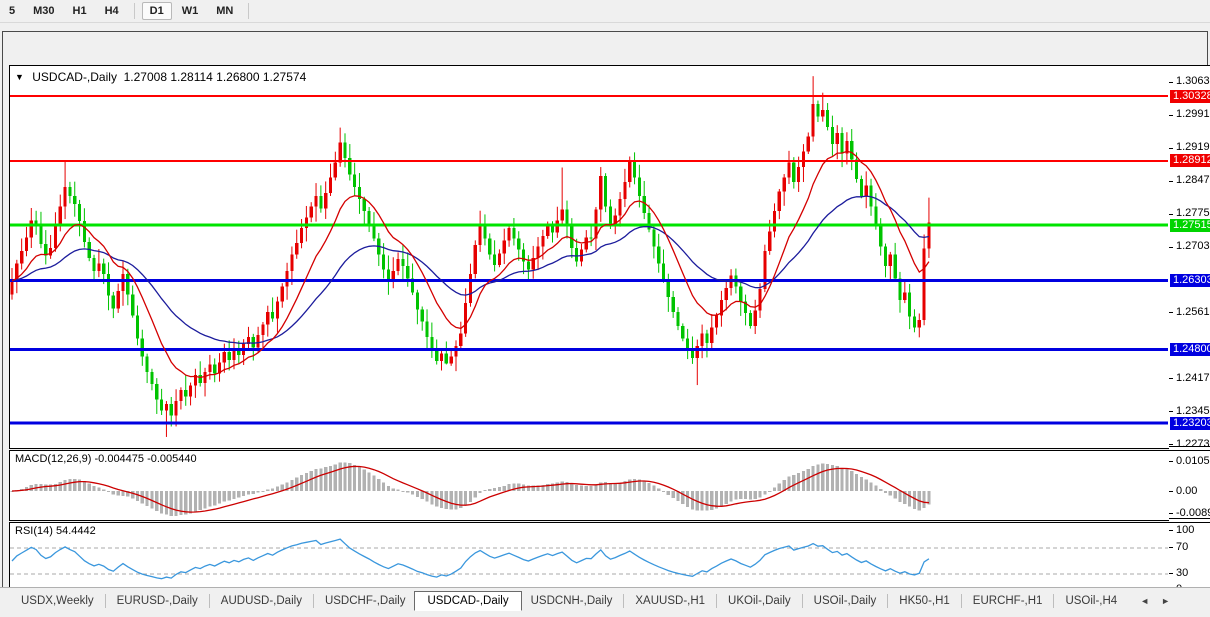 Image resolution: width=1210 pixels, height=617 pixels. Describe the element at coordinates (1091, 601) in the screenshot. I see `tab-usoil-h4: USOil-,H4` at that location.